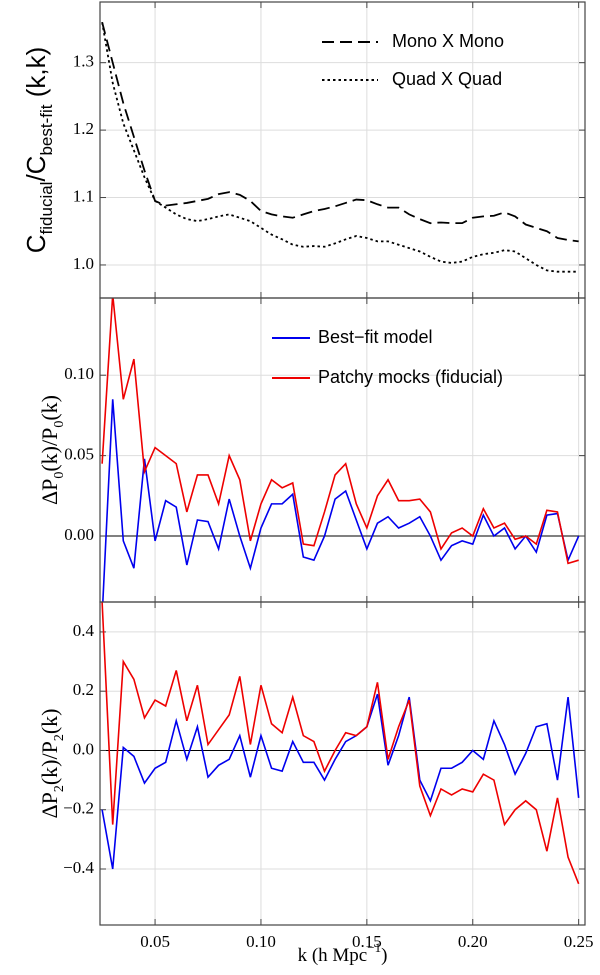 Image resolution: width=600 pixels, height=975 pixels. I want to click on y-axis-label: ΔP0(k)/P0(k), so click(52, 450).